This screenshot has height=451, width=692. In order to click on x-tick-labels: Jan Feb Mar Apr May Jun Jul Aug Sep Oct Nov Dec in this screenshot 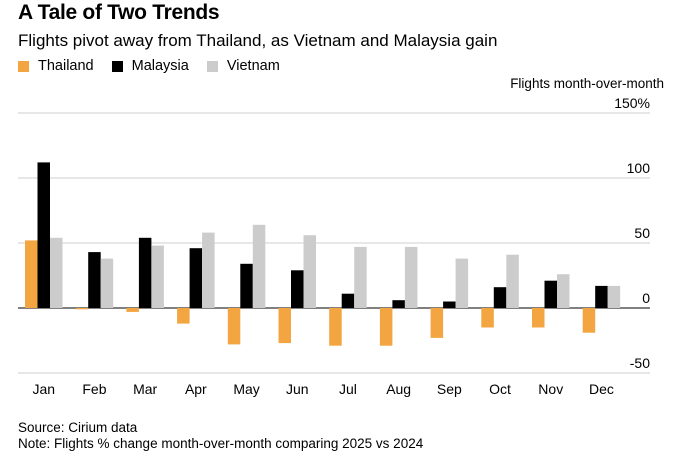, I will do `click(322, 389)`.